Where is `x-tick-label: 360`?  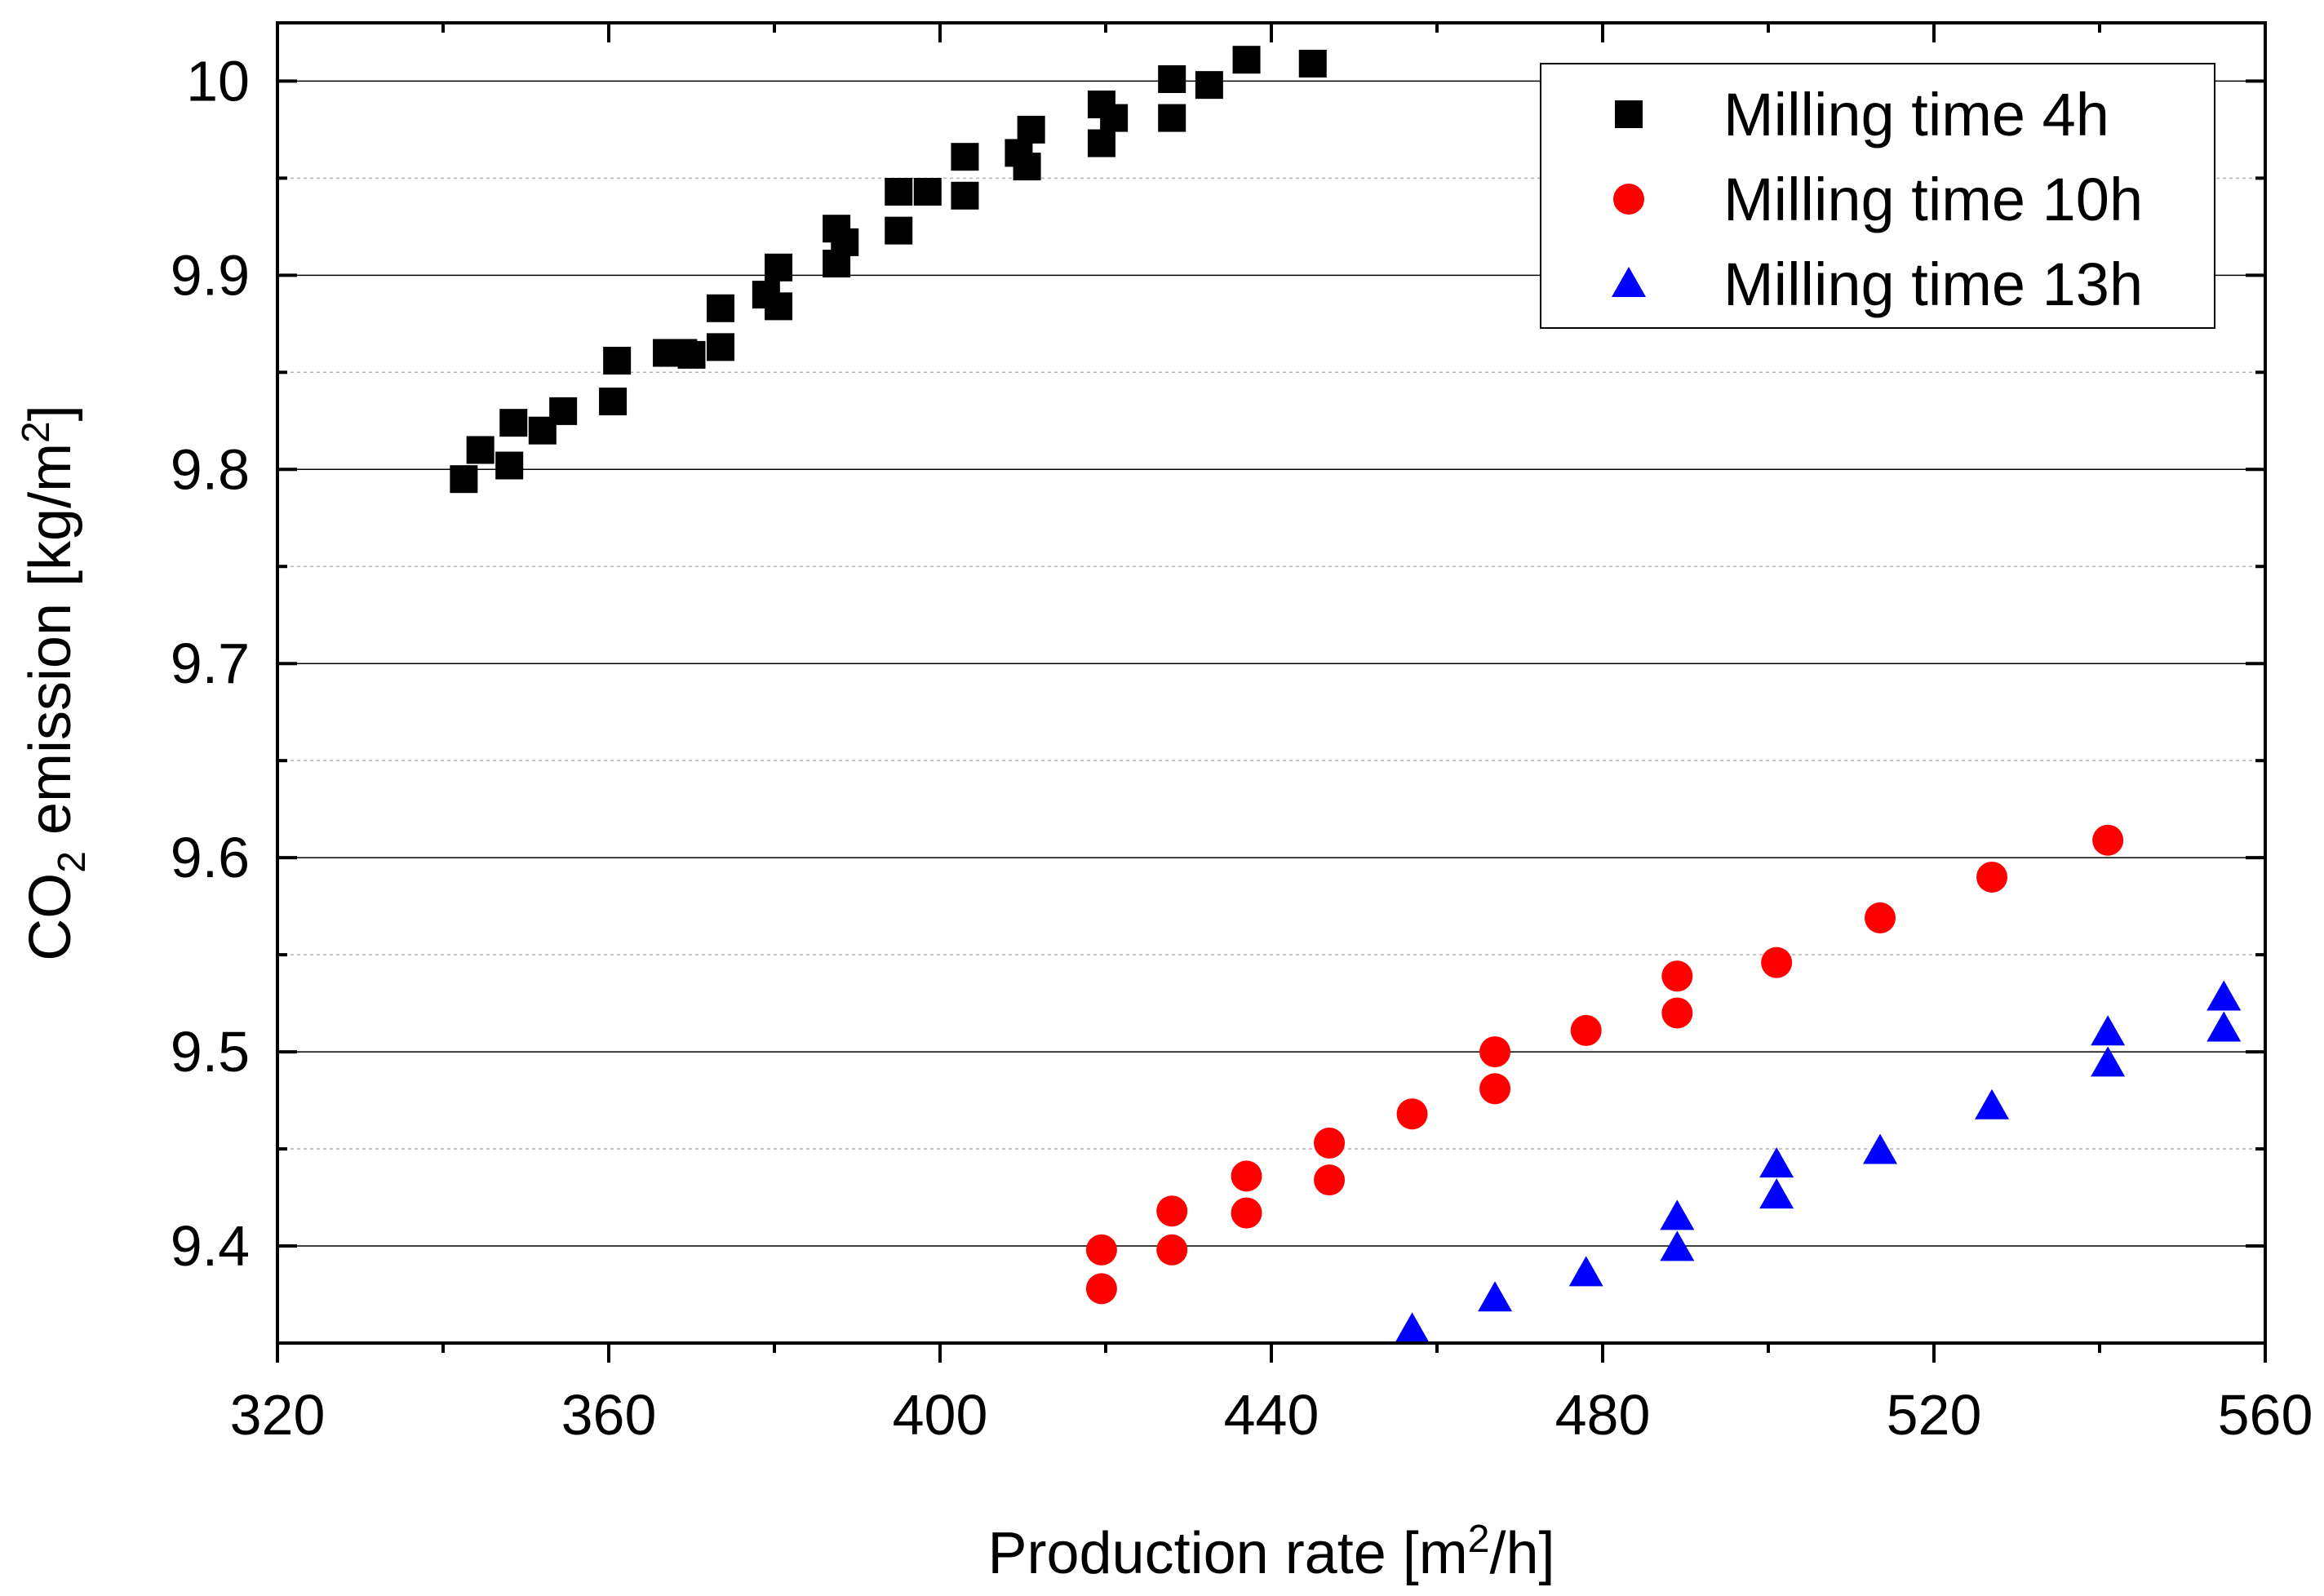 x-tick-label: 360 is located at coordinates (609, 1415).